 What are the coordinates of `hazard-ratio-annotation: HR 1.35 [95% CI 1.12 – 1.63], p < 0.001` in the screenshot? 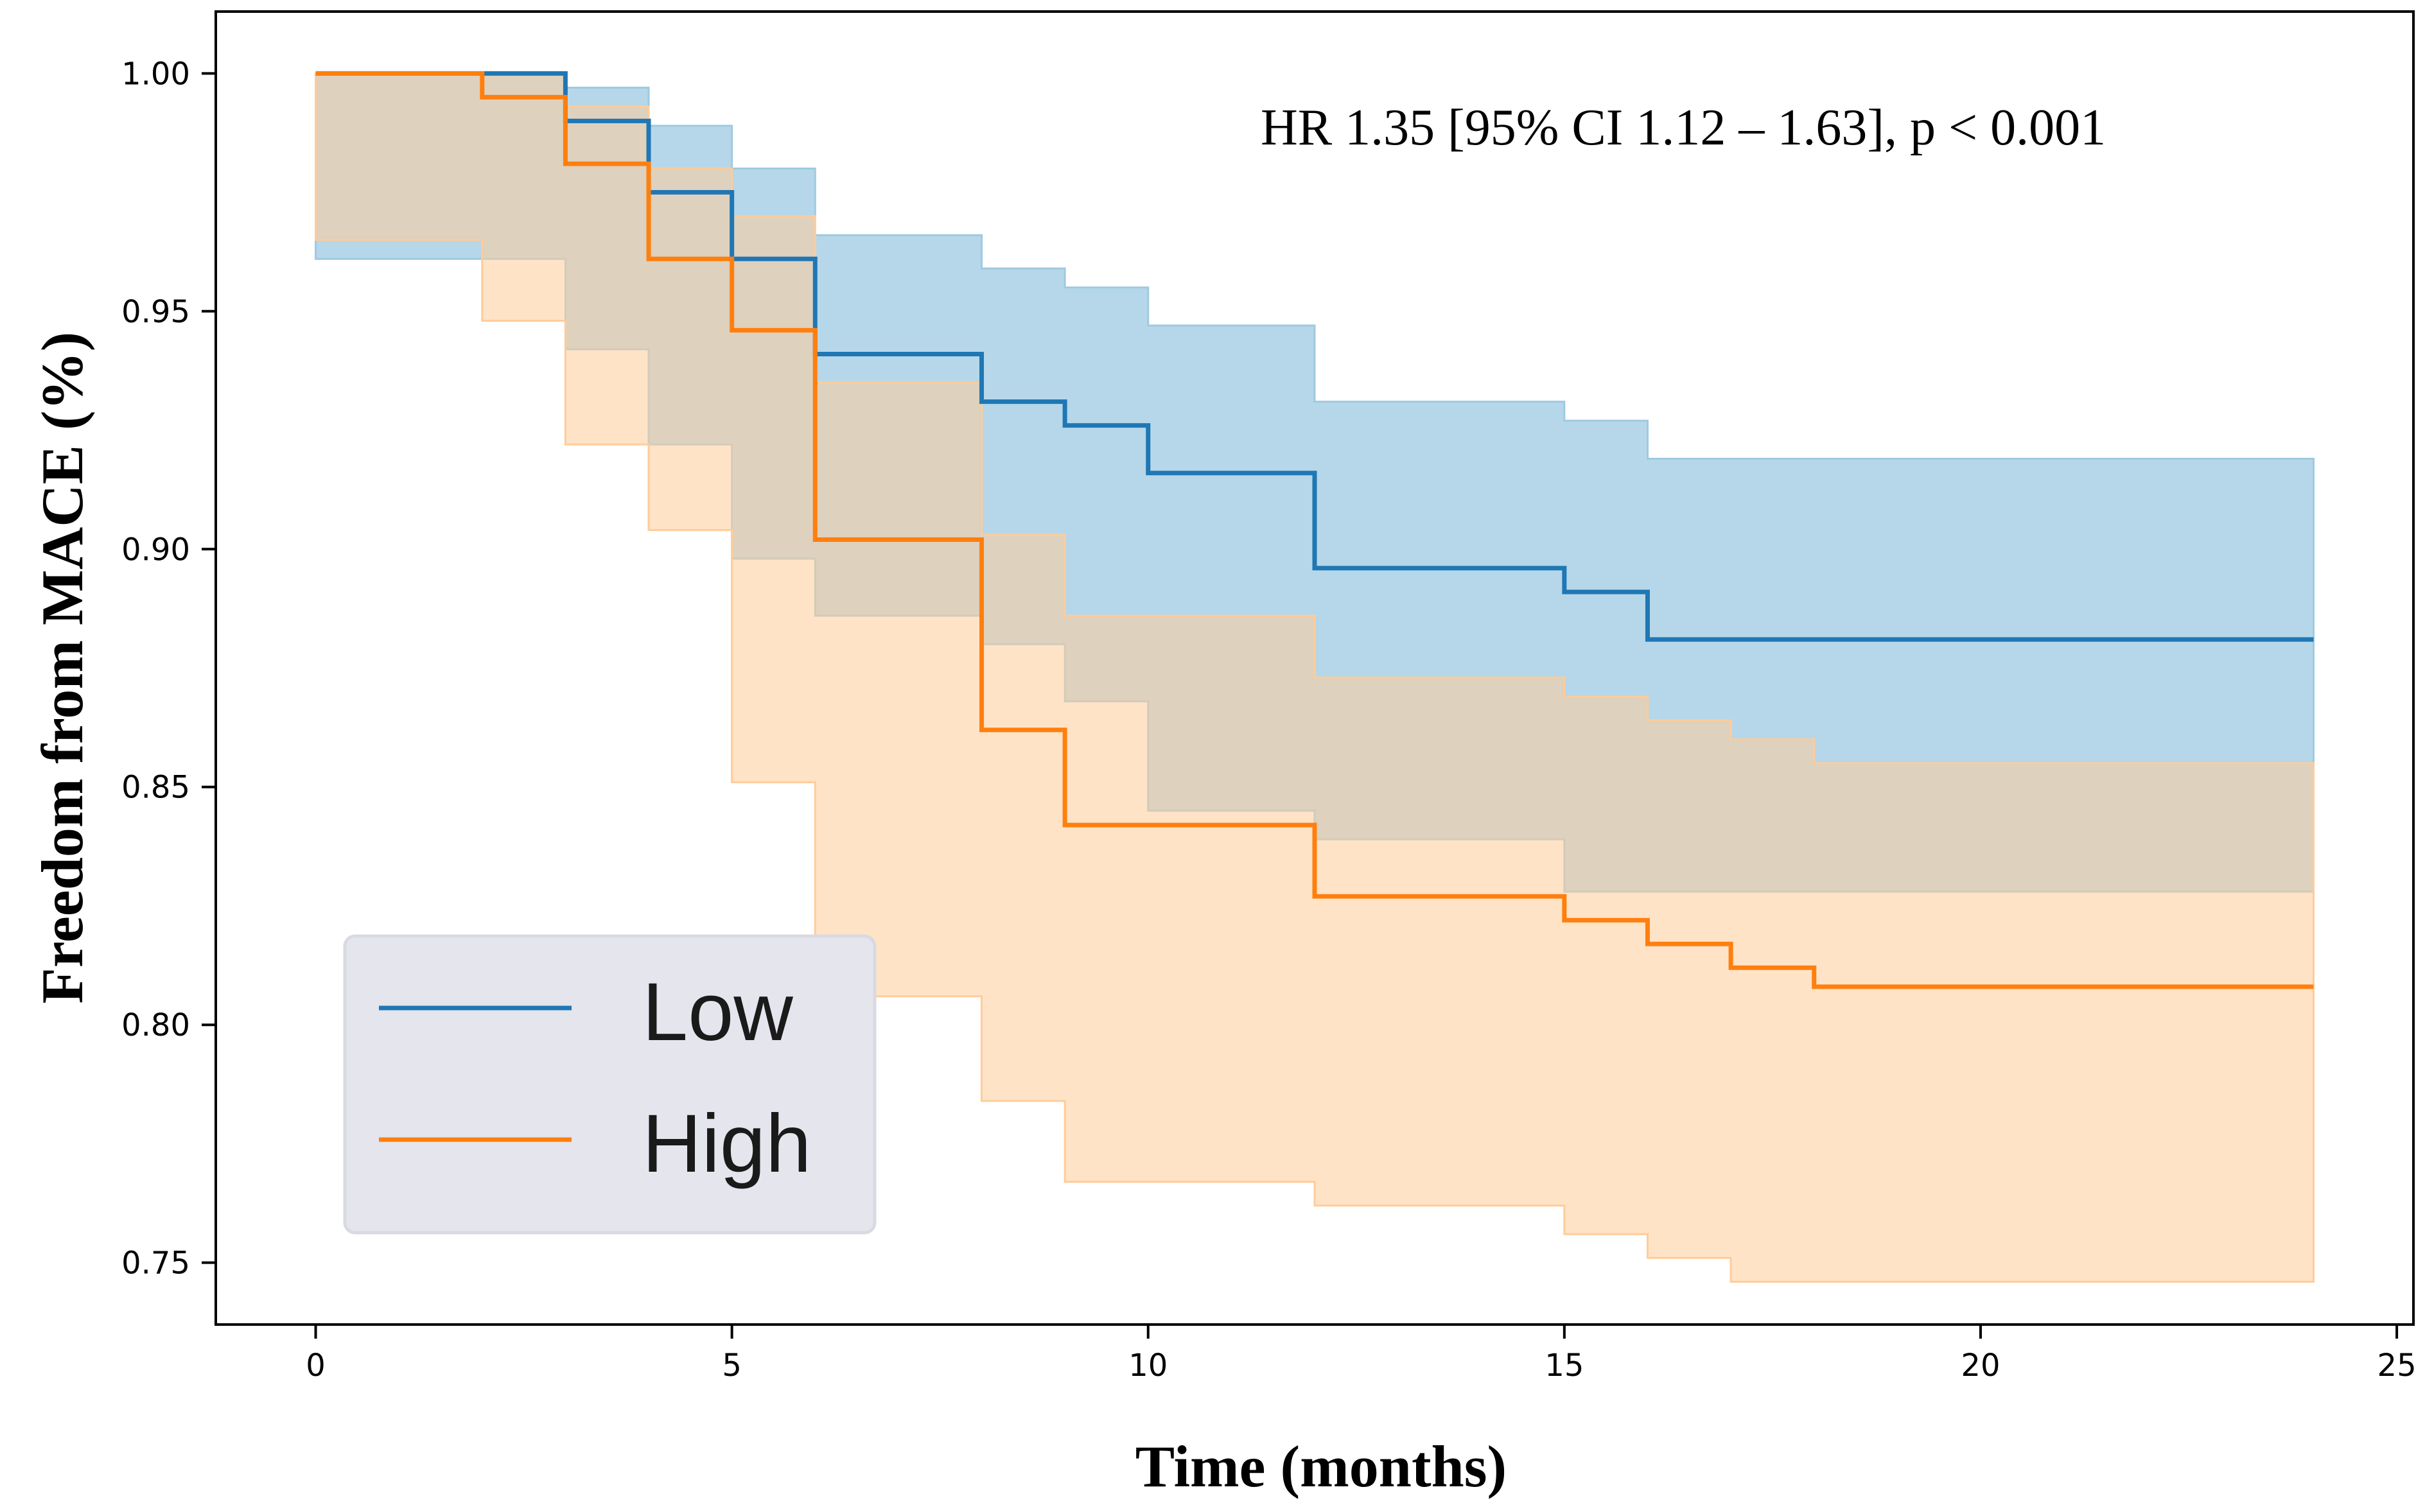 It's located at (1683, 128).